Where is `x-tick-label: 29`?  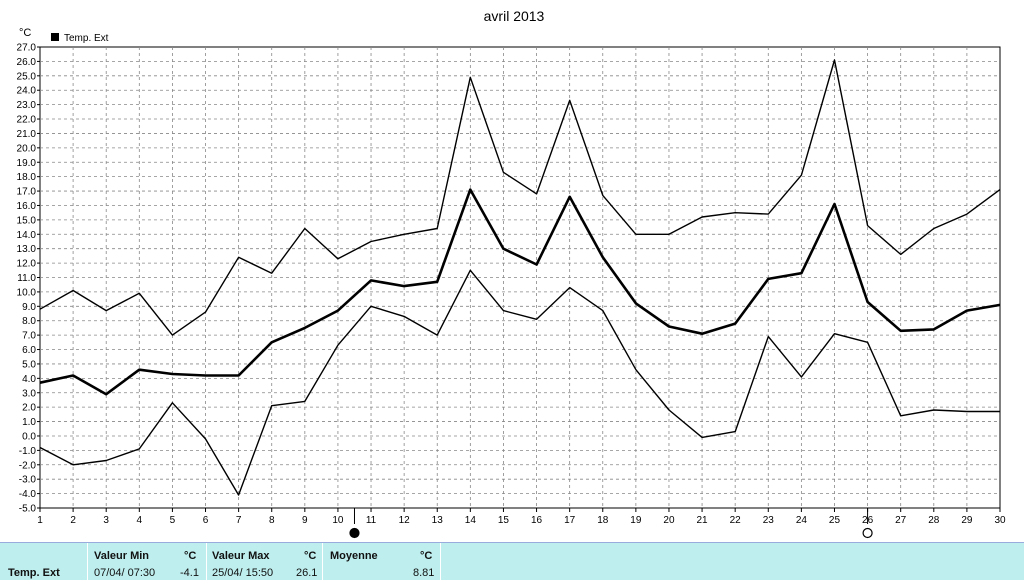 x-tick-label: 29 is located at coordinates (967, 520).